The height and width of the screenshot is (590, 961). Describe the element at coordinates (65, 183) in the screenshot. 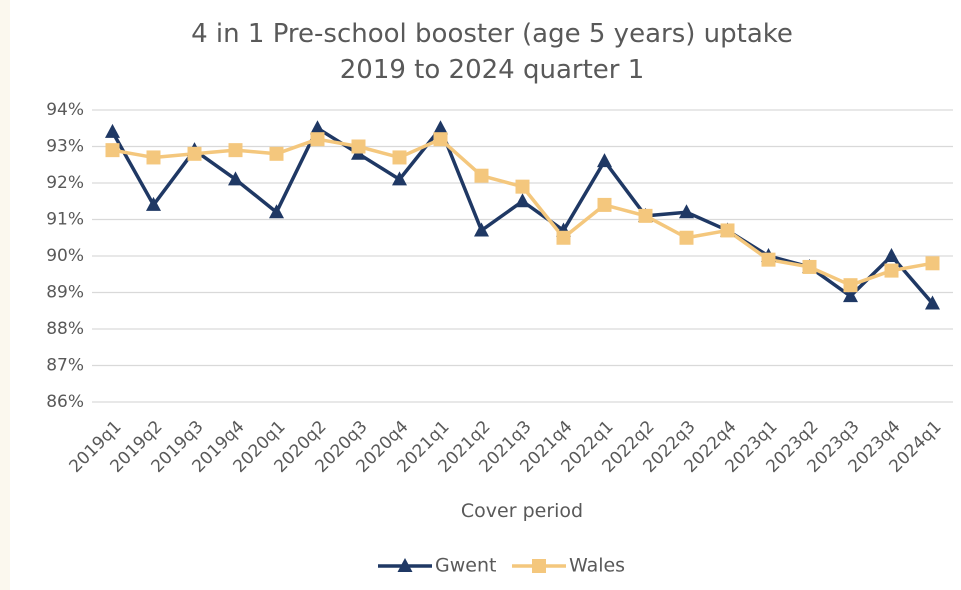

I see `y-tick-label: 92%` at that location.